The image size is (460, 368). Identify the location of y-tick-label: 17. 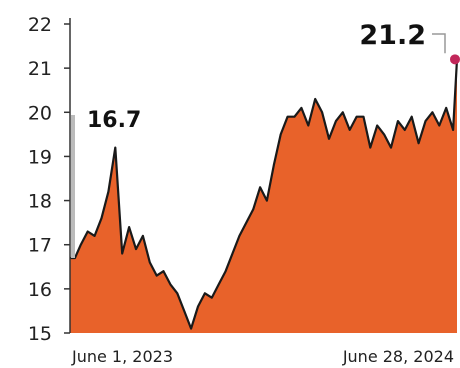
(40, 246).